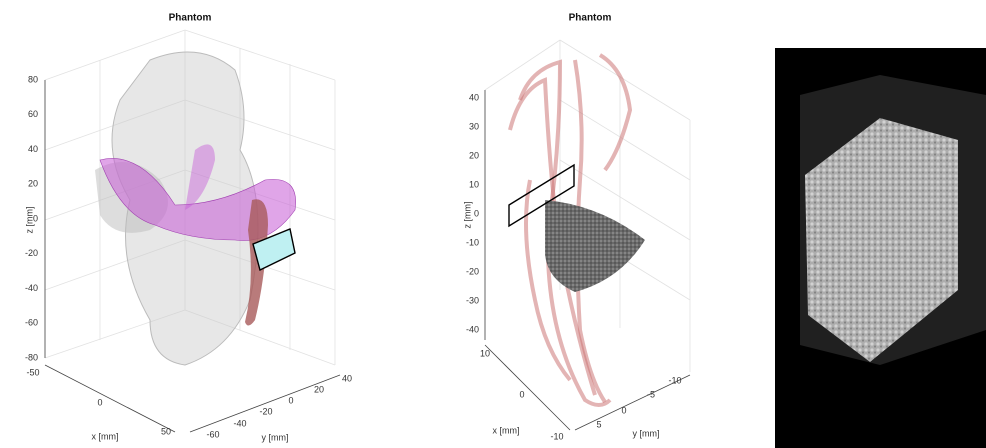  Describe the element at coordinates (212, 434) in the screenshot. I see `y-tick-label: -60` at that location.